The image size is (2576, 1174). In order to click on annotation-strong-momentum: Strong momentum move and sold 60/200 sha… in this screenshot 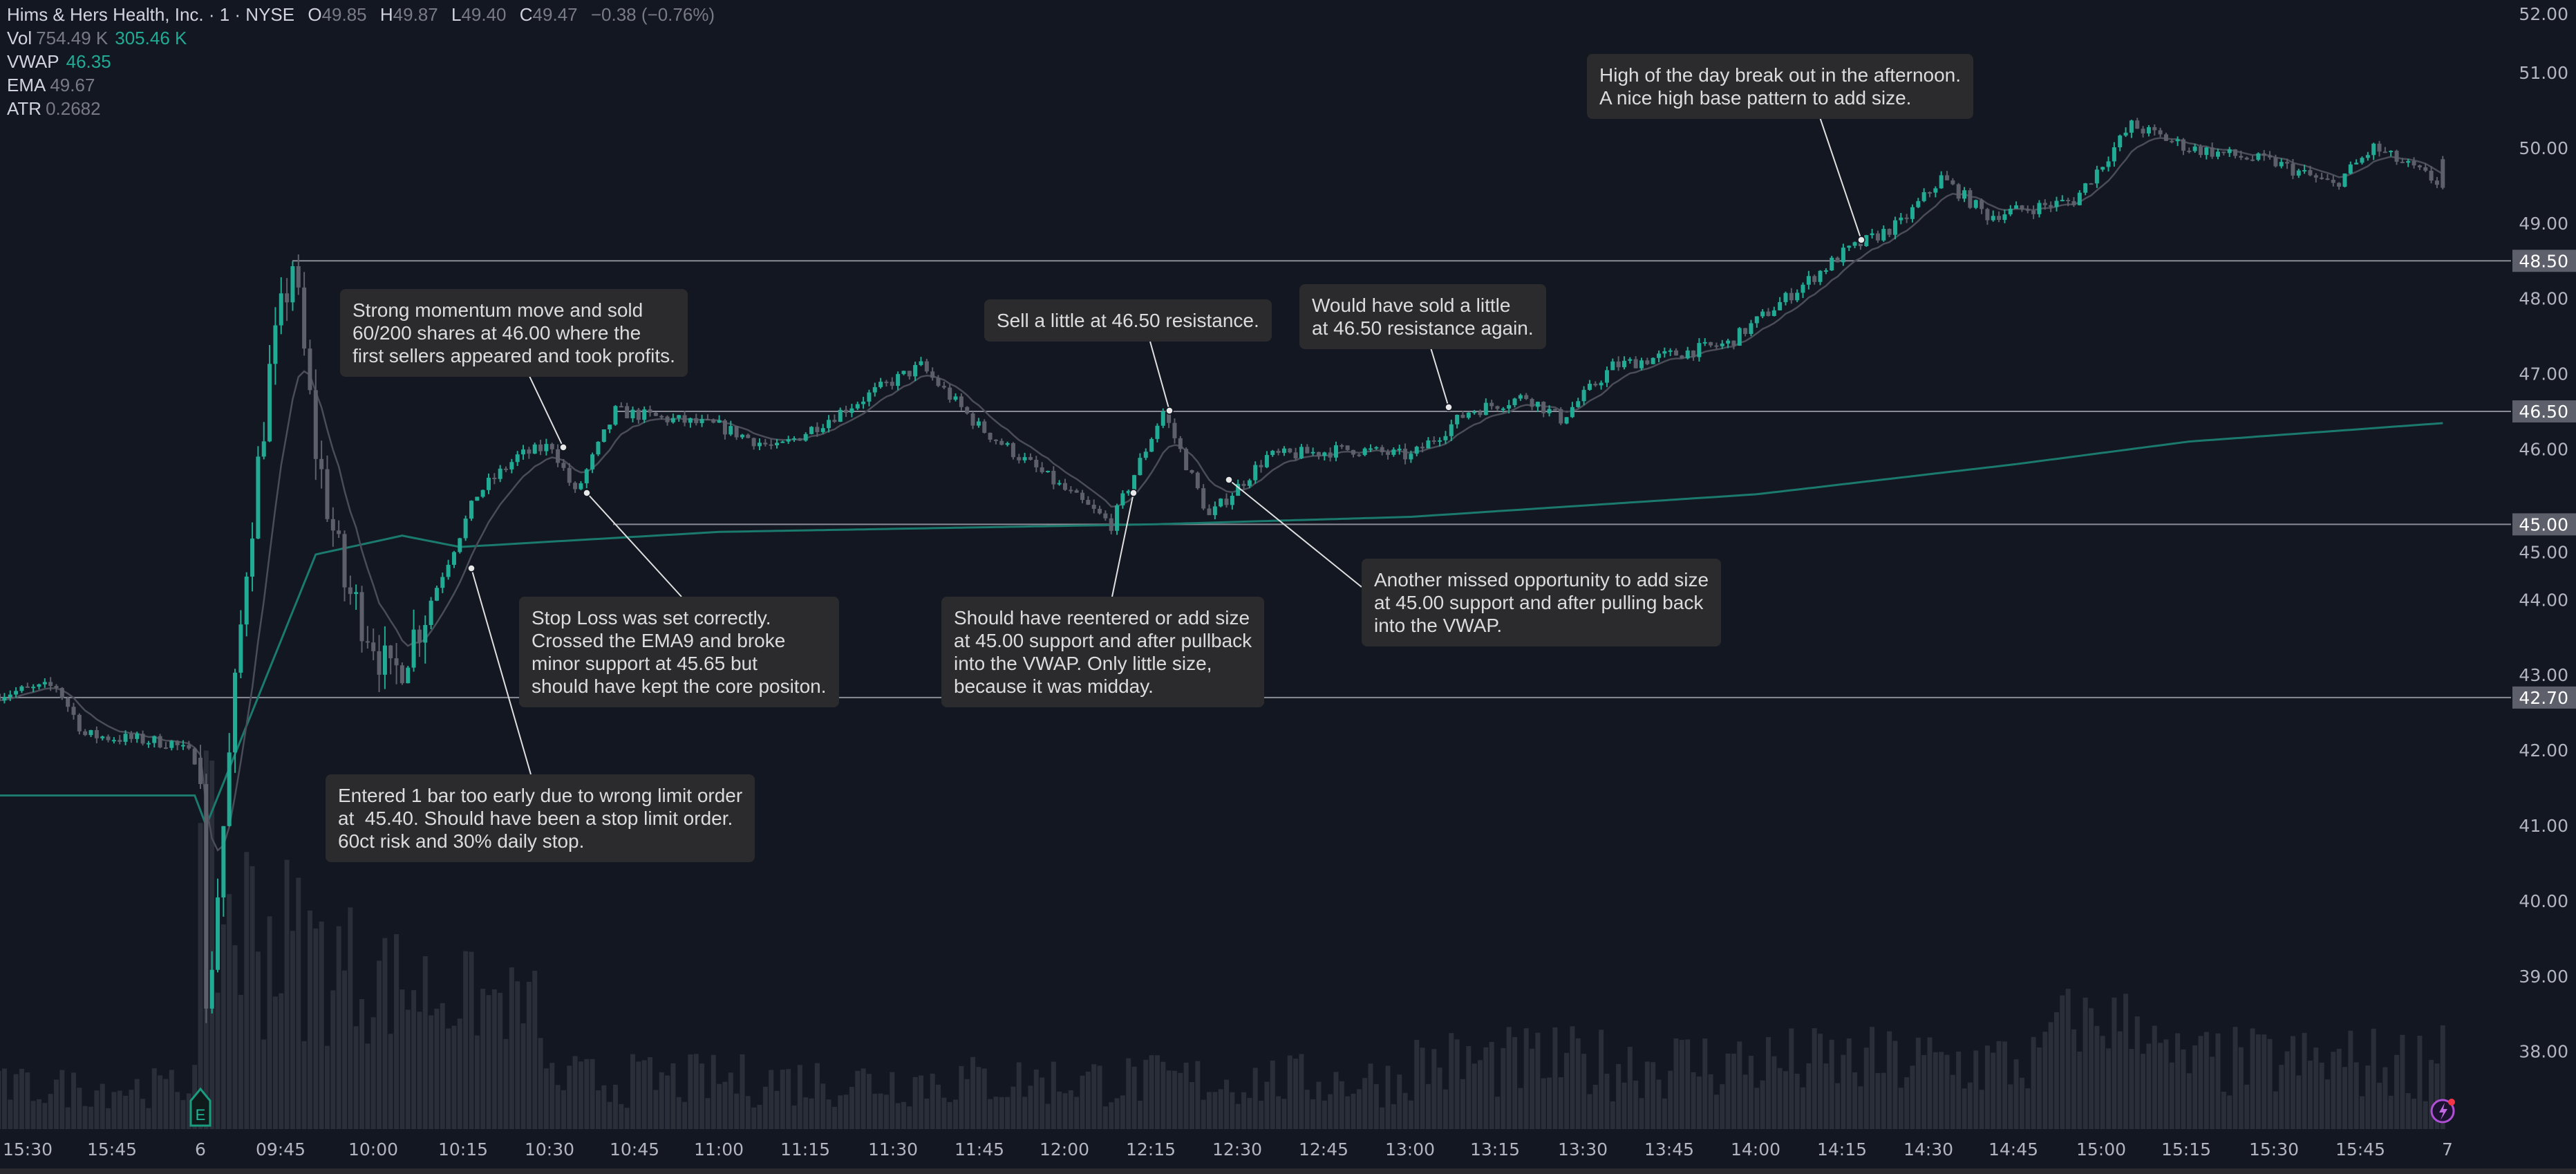, I will do `click(514, 333)`.